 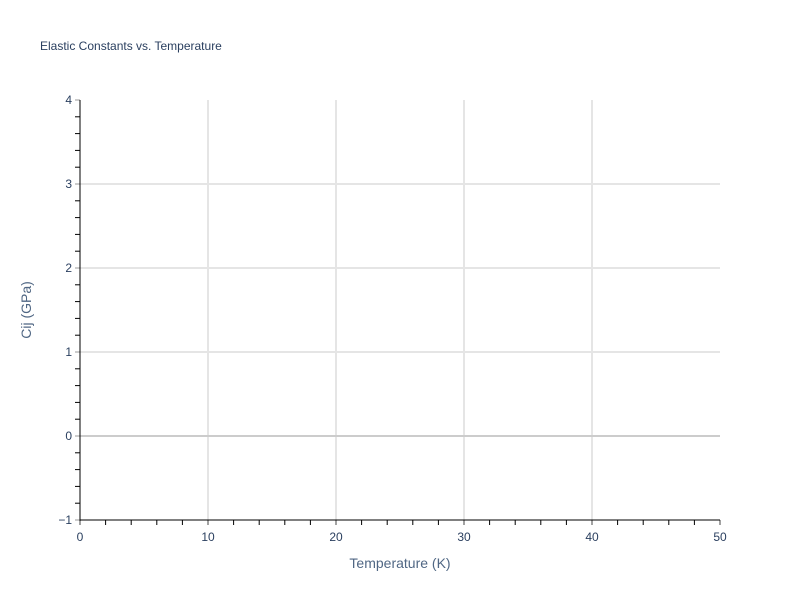 I want to click on x-tick-label: 50, so click(x=720, y=537).